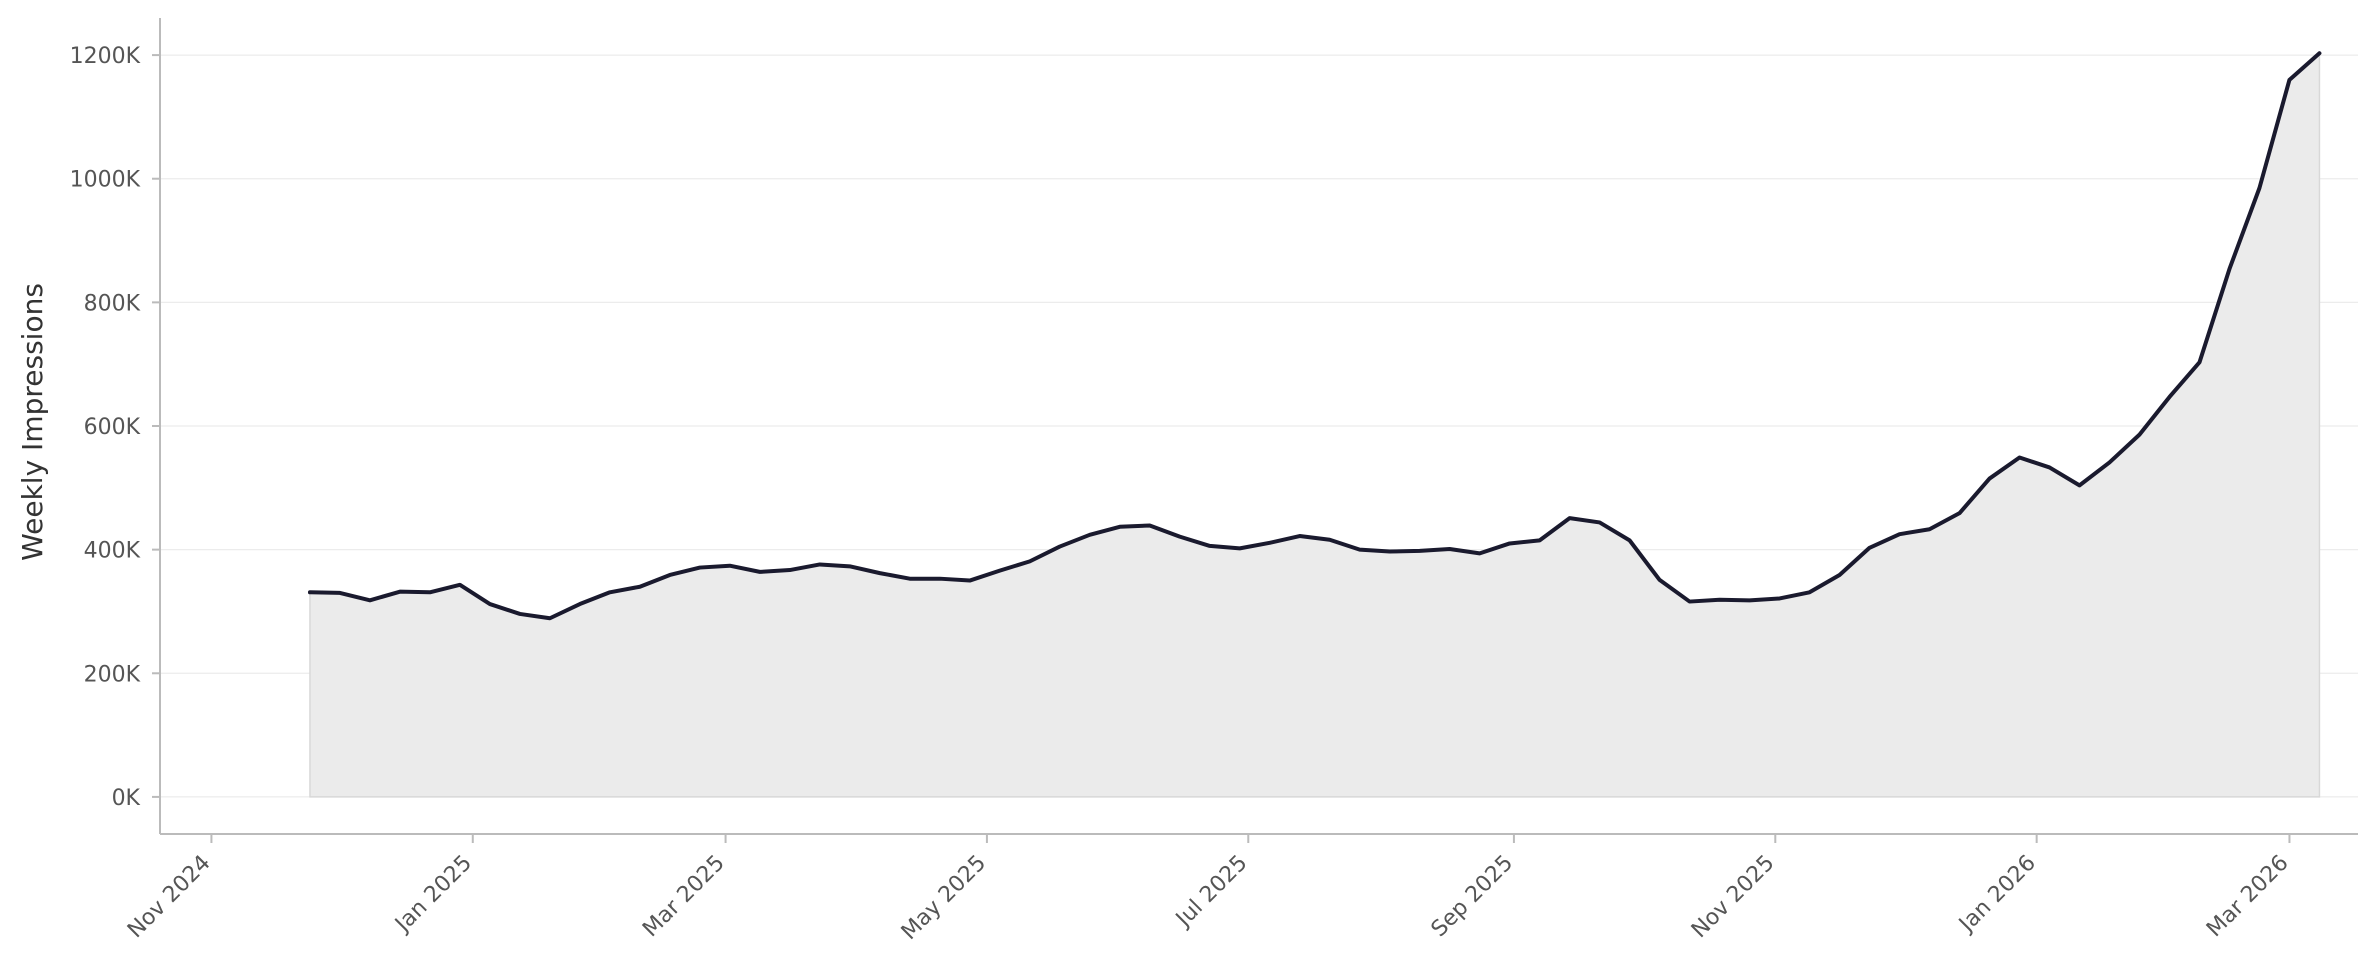  Describe the element at coordinates (32, 422) in the screenshot. I see `y-axis-title: Weekly Impressions` at that location.